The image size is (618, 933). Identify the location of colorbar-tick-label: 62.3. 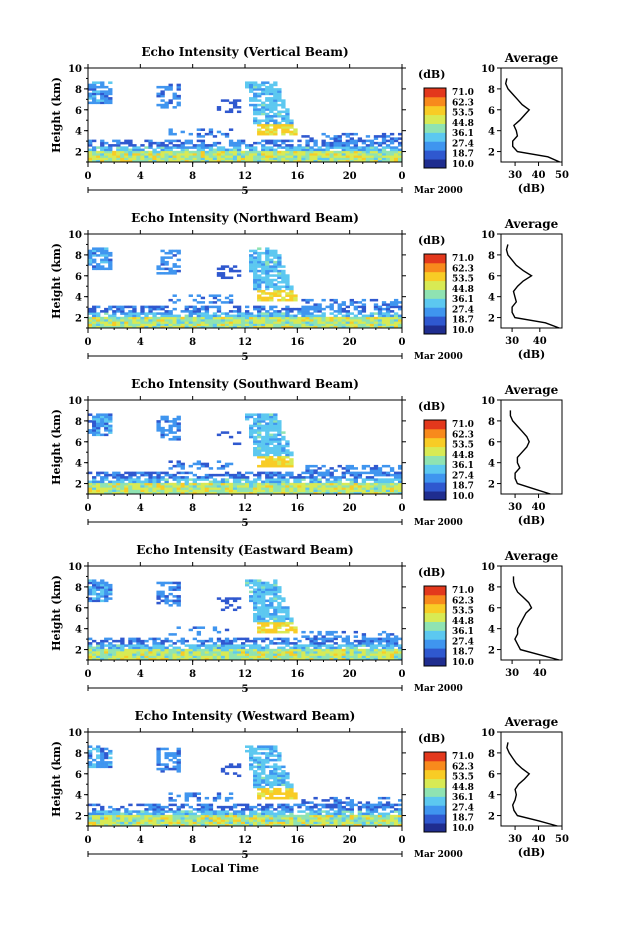
(463, 601).